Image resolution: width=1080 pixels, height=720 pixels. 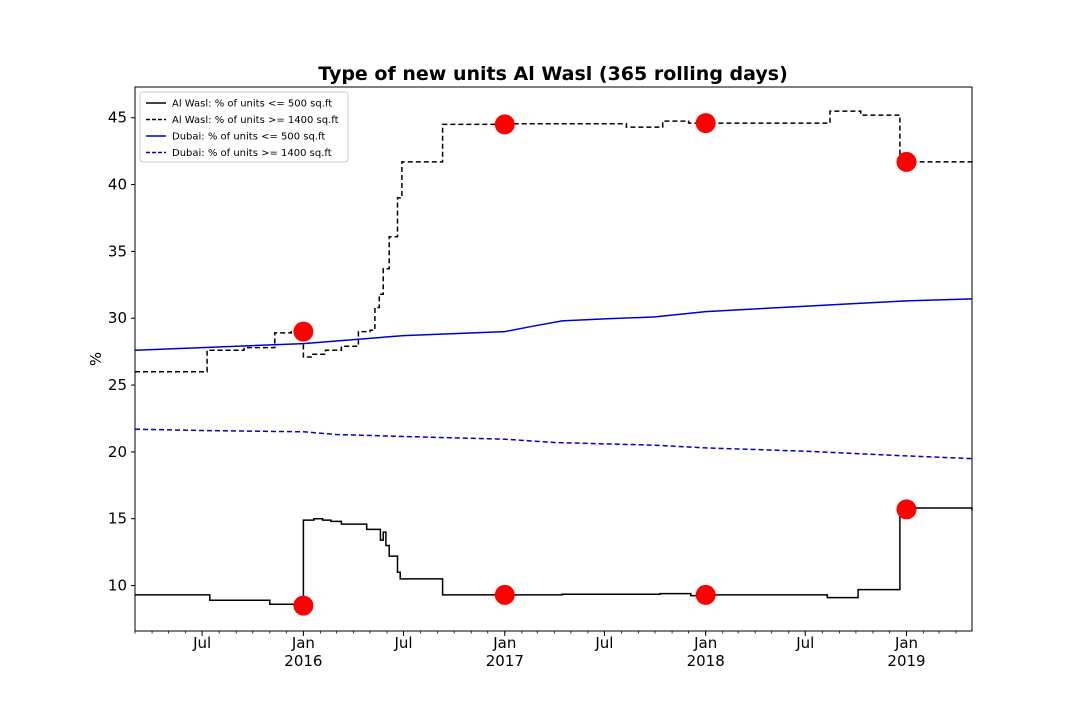 I want to click on legend-box, so click(x=244, y=127).